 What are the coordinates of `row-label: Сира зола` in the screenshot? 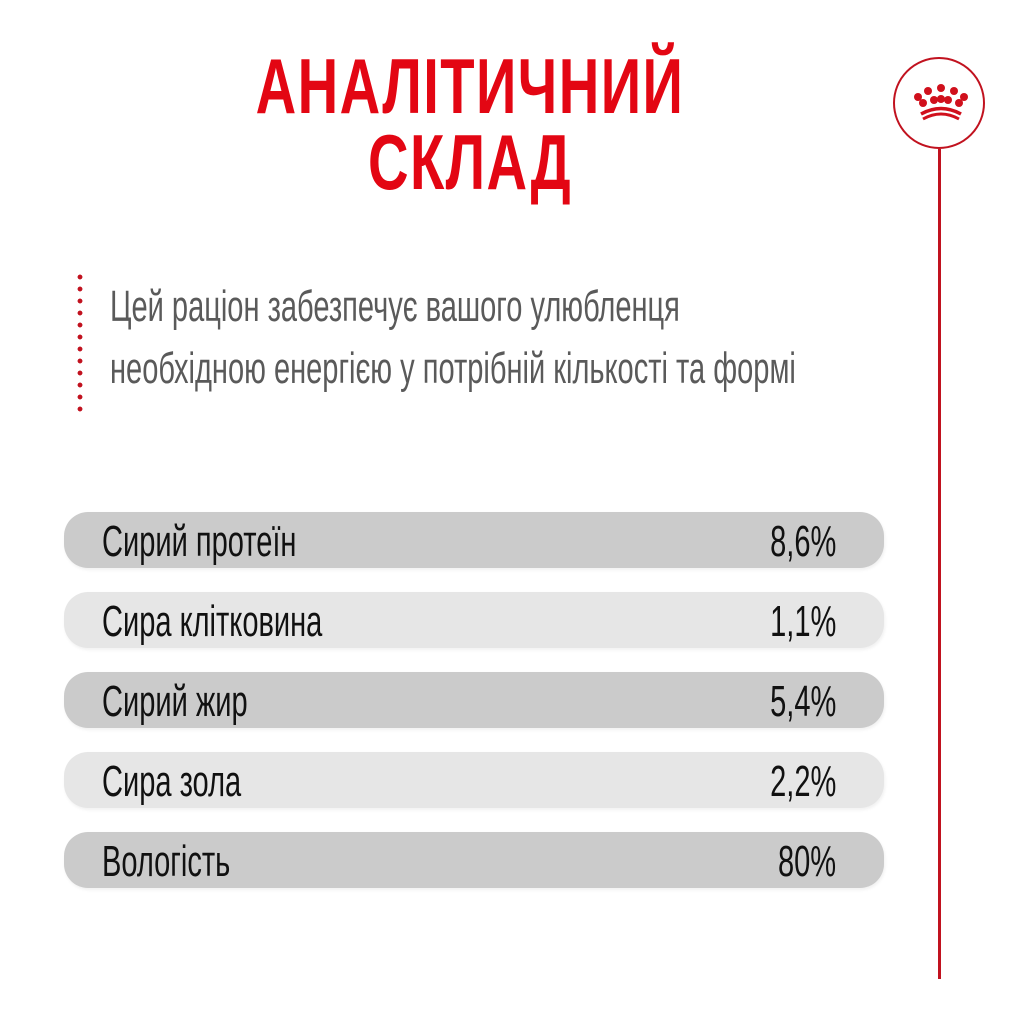 It's located at (172, 781).